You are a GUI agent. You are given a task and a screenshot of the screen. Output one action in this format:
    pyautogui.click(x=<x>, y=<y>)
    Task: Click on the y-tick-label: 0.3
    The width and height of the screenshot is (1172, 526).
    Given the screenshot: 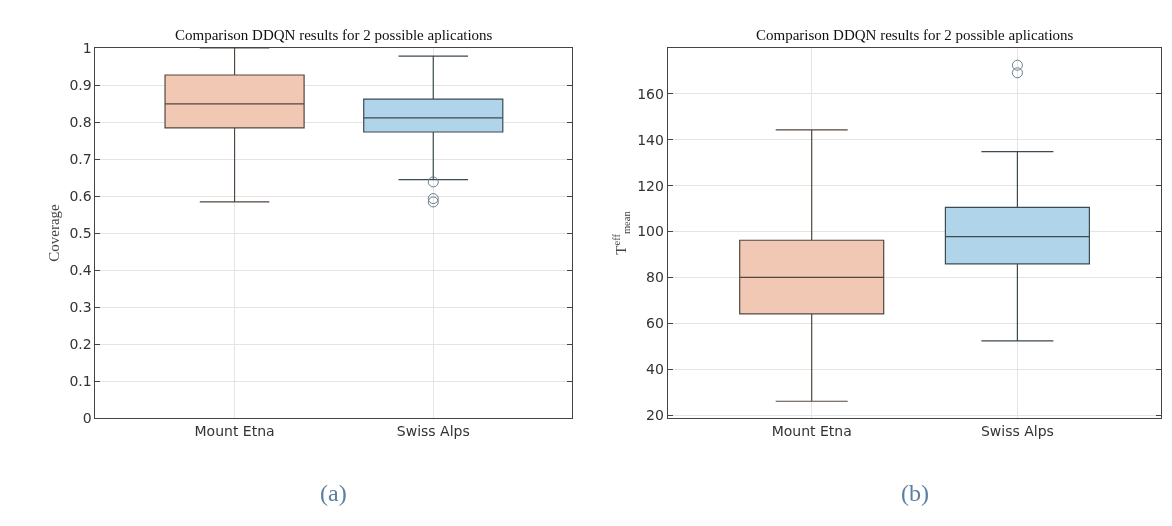 What is the action you would take?
    pyautogui.click(x=80, y=306)
    